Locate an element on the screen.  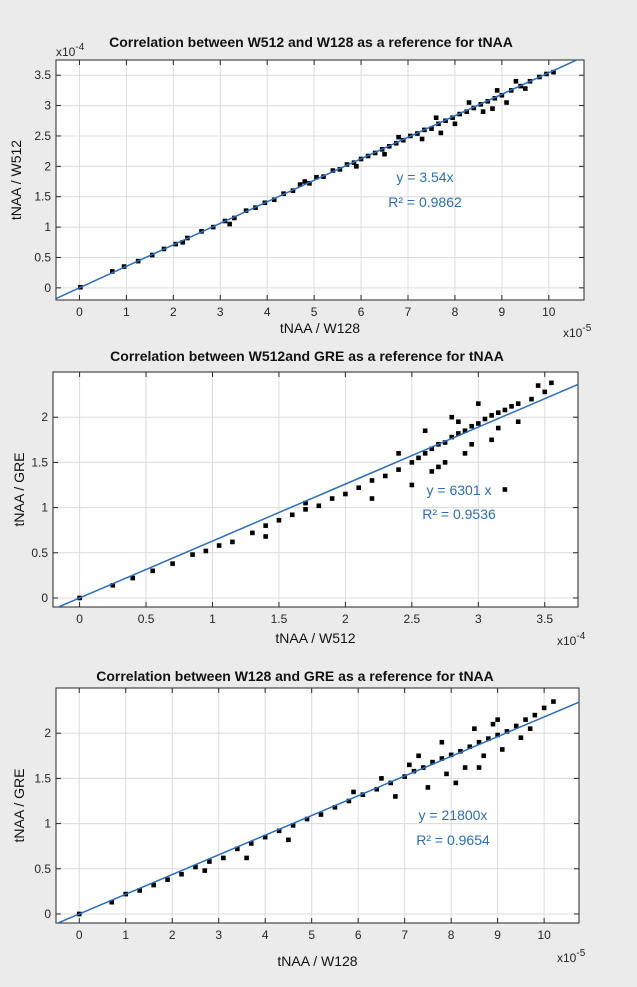
x-tick-label: 1.5 is located at coordinates (279, 619).